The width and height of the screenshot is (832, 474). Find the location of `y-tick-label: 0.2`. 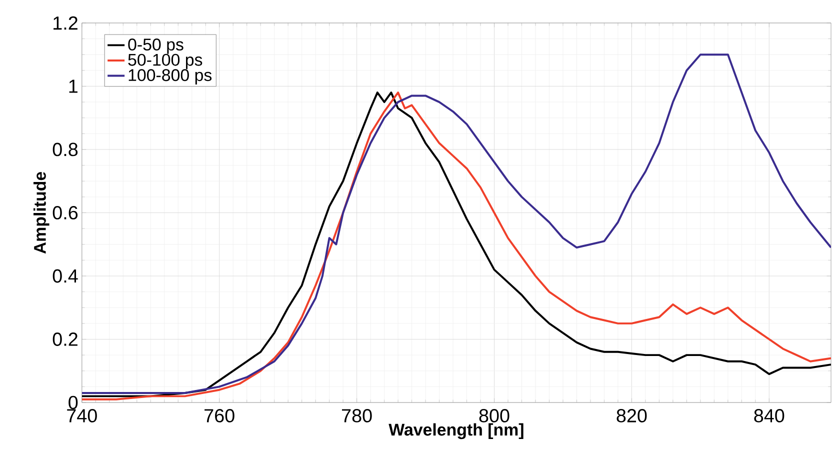

y-tick-label: 0.2 is located at coordinates (65, 339).